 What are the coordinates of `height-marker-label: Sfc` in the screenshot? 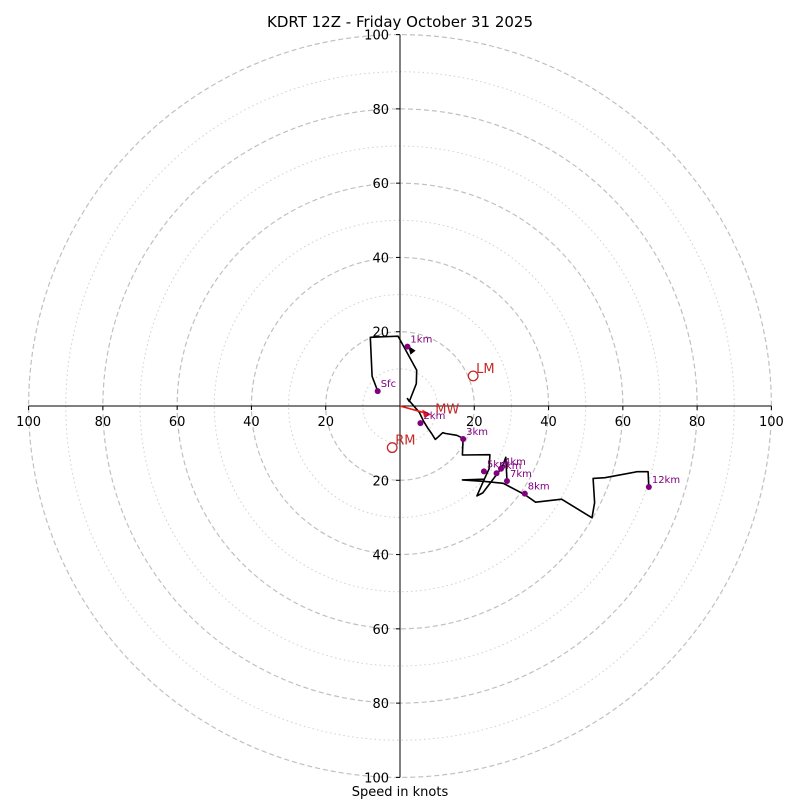 It's located at (388, 384).